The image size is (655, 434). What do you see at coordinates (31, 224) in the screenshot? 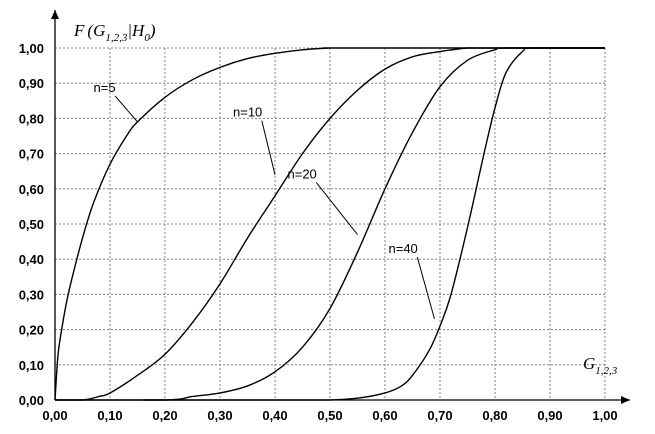
I see `y-tick-label: 0,50` at bounding box center [31, 224].